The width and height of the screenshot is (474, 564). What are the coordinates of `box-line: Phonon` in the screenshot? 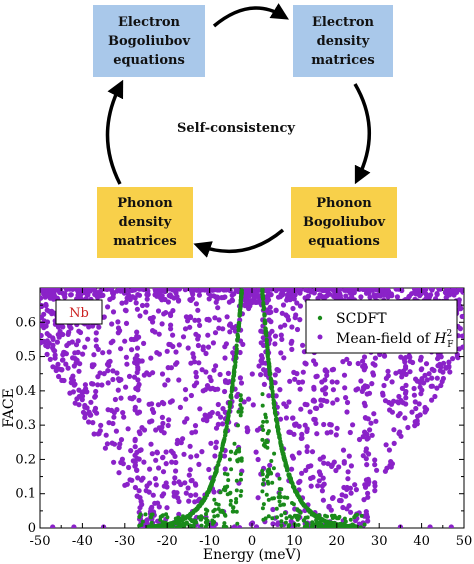 It's located at (344, 203).